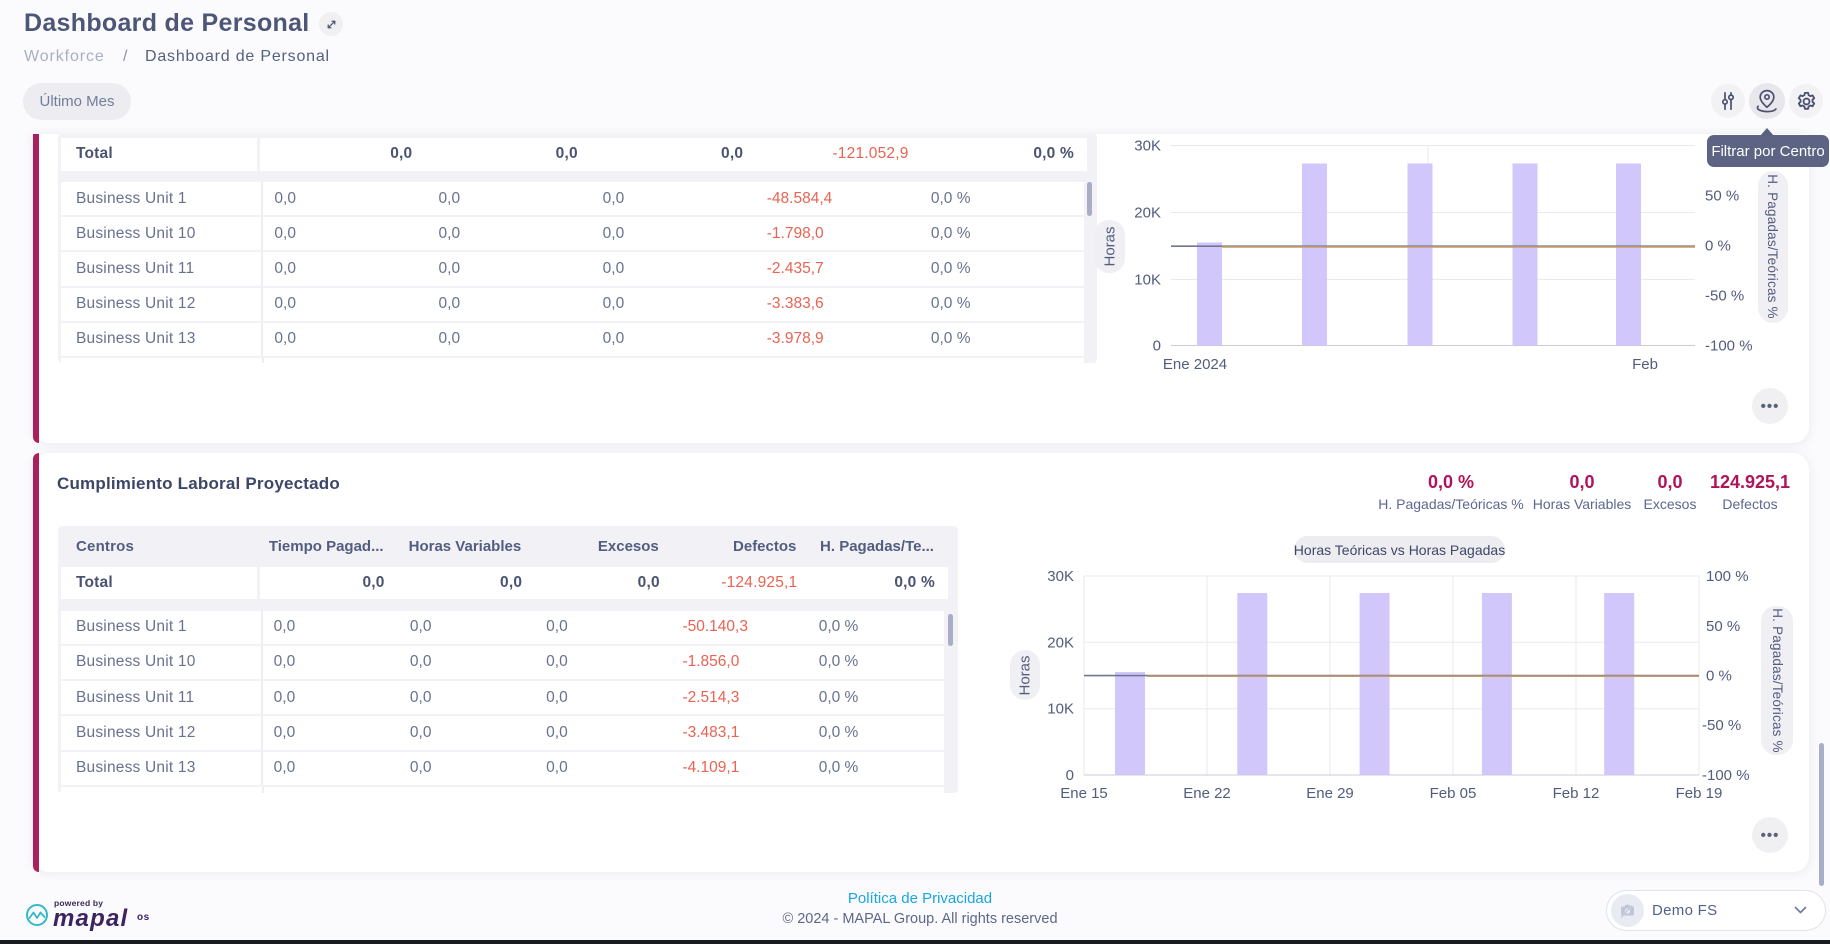 This screenshot has height=944, width=1830. What do you see at coordinates (1699, 793) in the screenshot?
I see `svg-text: Feb 19` at bounding box center [1699, 793].